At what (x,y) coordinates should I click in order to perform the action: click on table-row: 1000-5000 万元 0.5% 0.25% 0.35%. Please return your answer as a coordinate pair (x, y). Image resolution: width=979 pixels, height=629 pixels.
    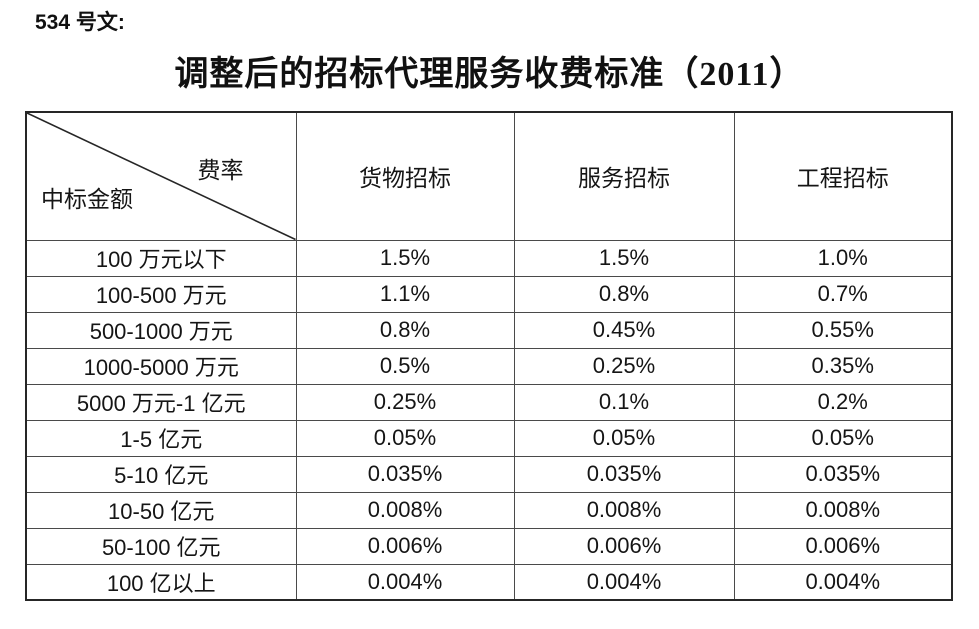
    Looking at the image, I should click on (489, 366).